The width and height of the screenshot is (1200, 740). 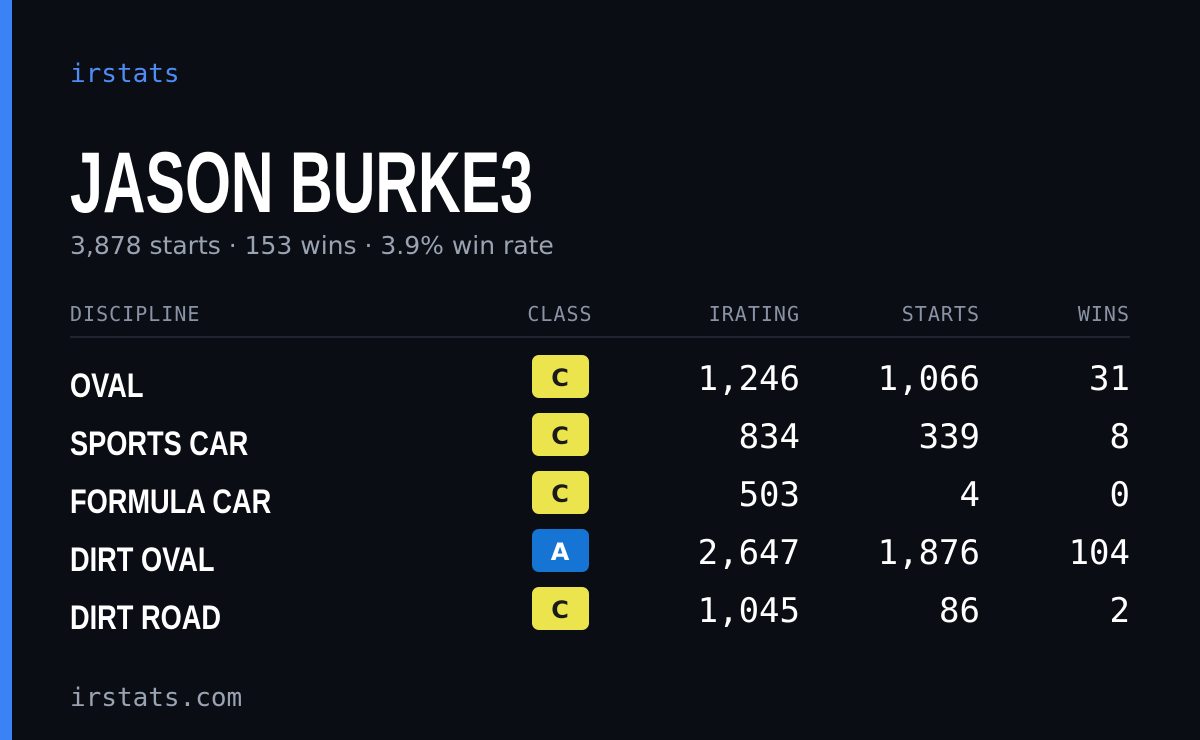 I want to click on column-header: CLASS, so click(x=559, y=314).